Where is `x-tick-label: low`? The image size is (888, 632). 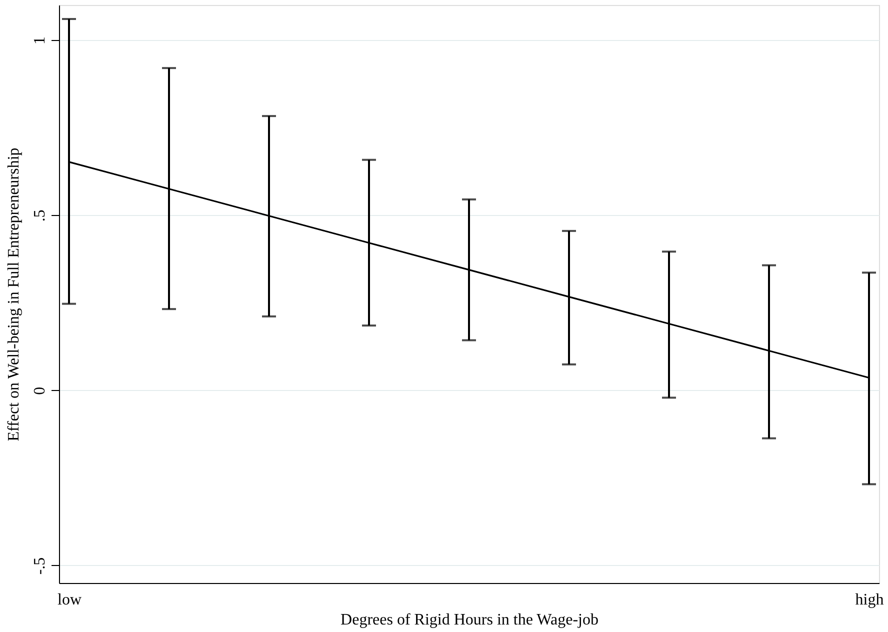
x-tick-label: low is located at coordinates (70, 600).